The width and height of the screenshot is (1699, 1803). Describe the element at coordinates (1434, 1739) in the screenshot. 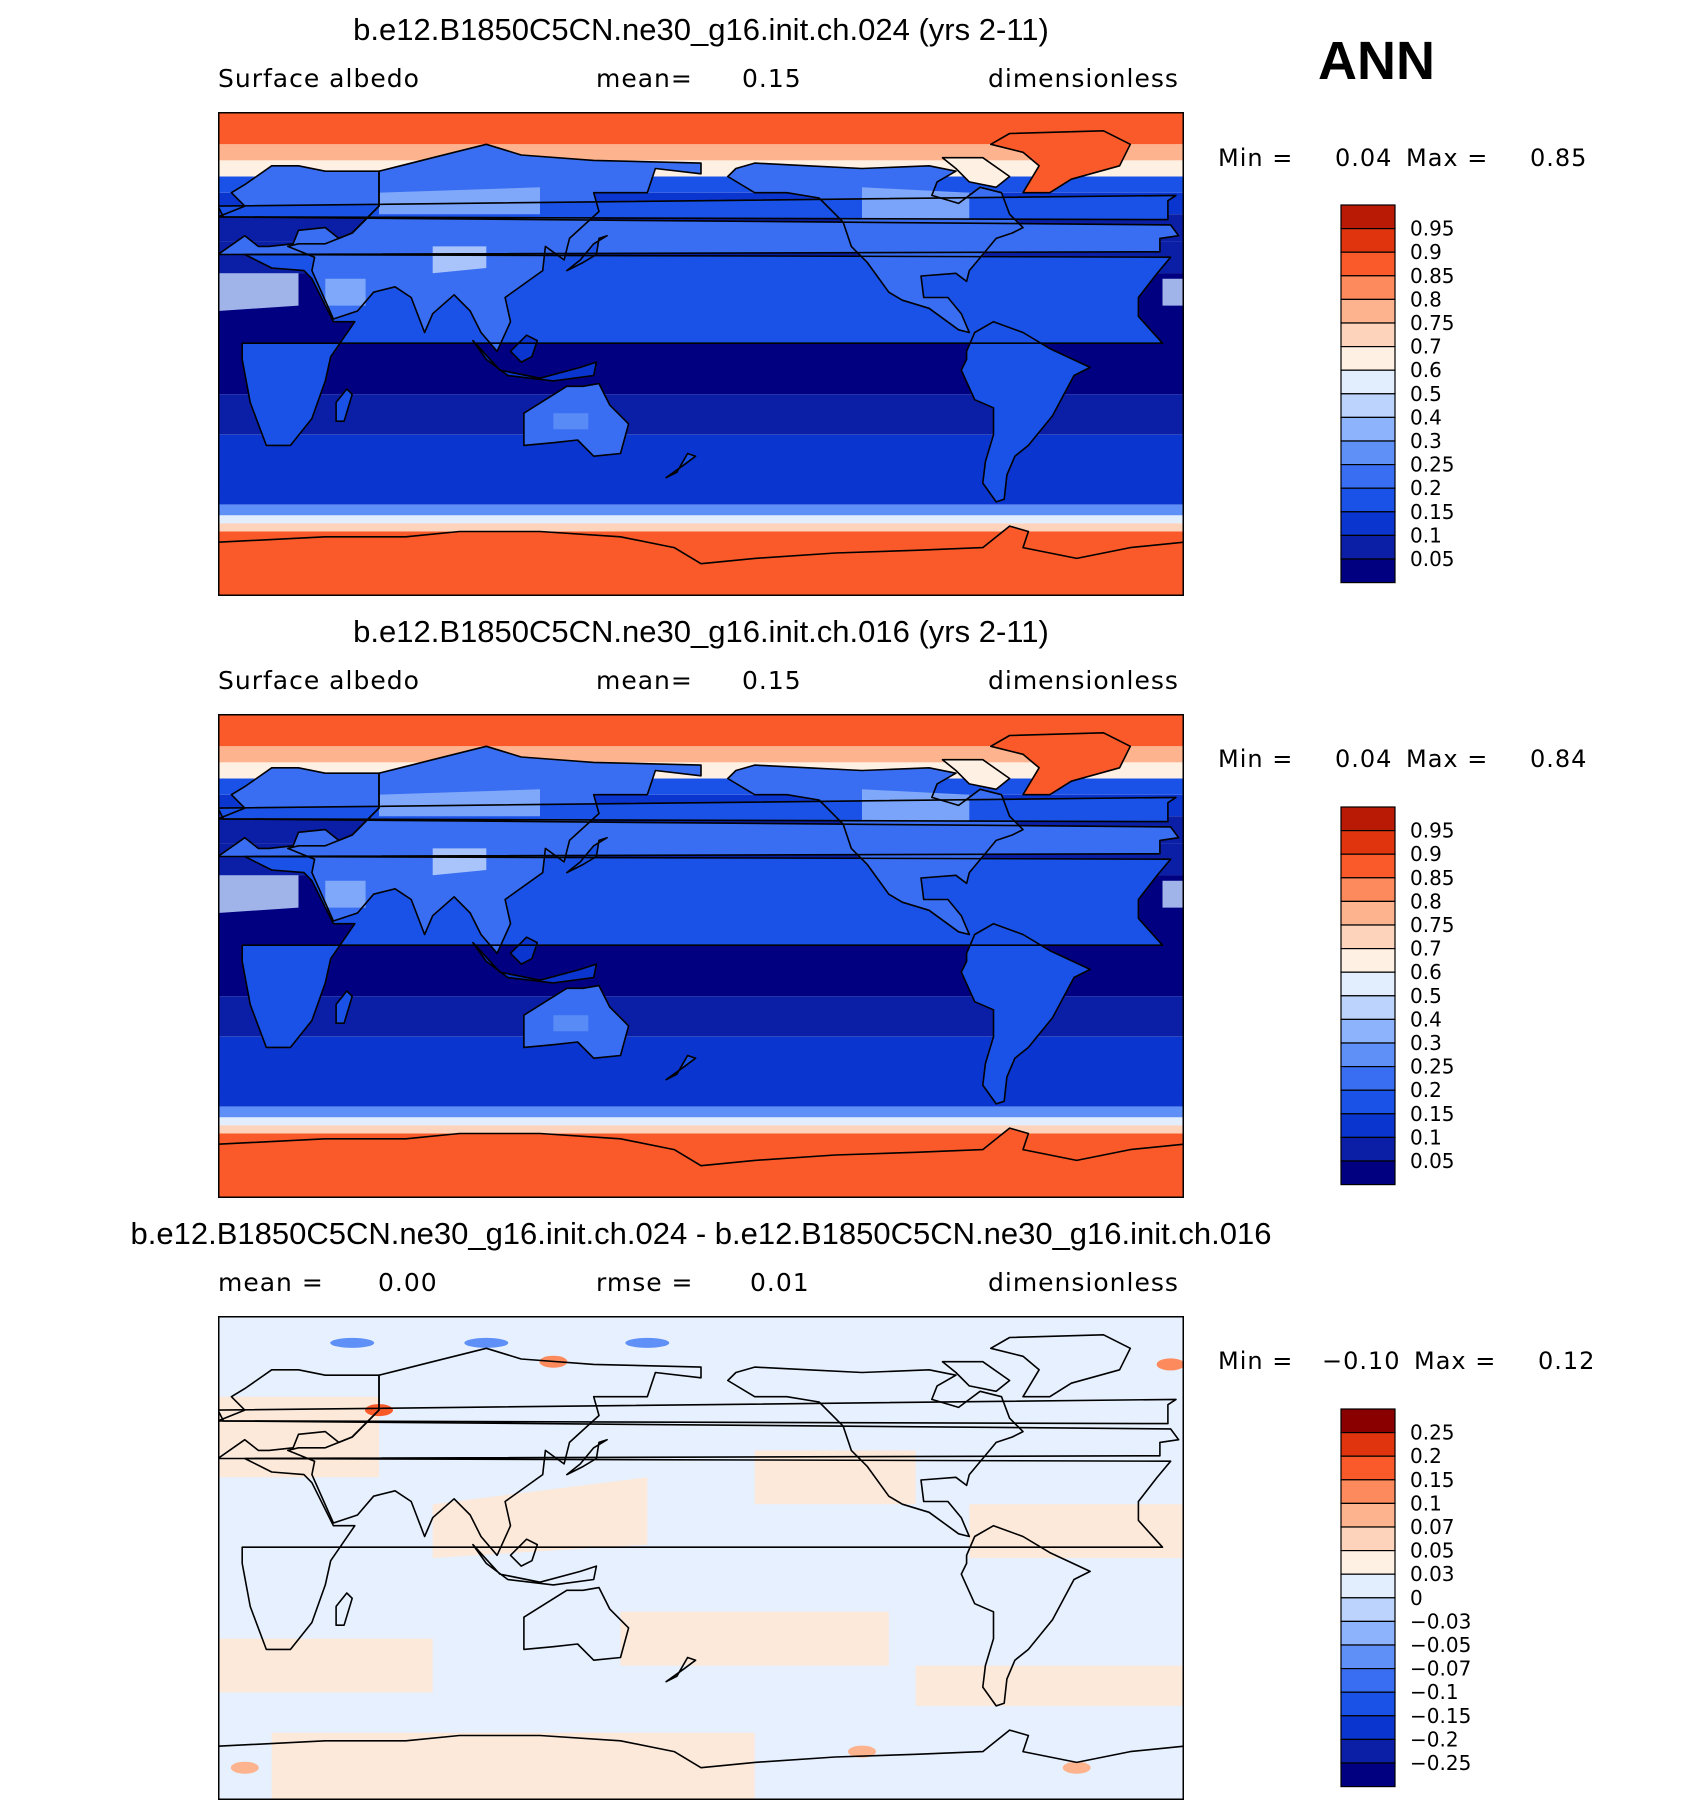

I see `panel-3-colorbar-tick-label: −0.2` at that location.